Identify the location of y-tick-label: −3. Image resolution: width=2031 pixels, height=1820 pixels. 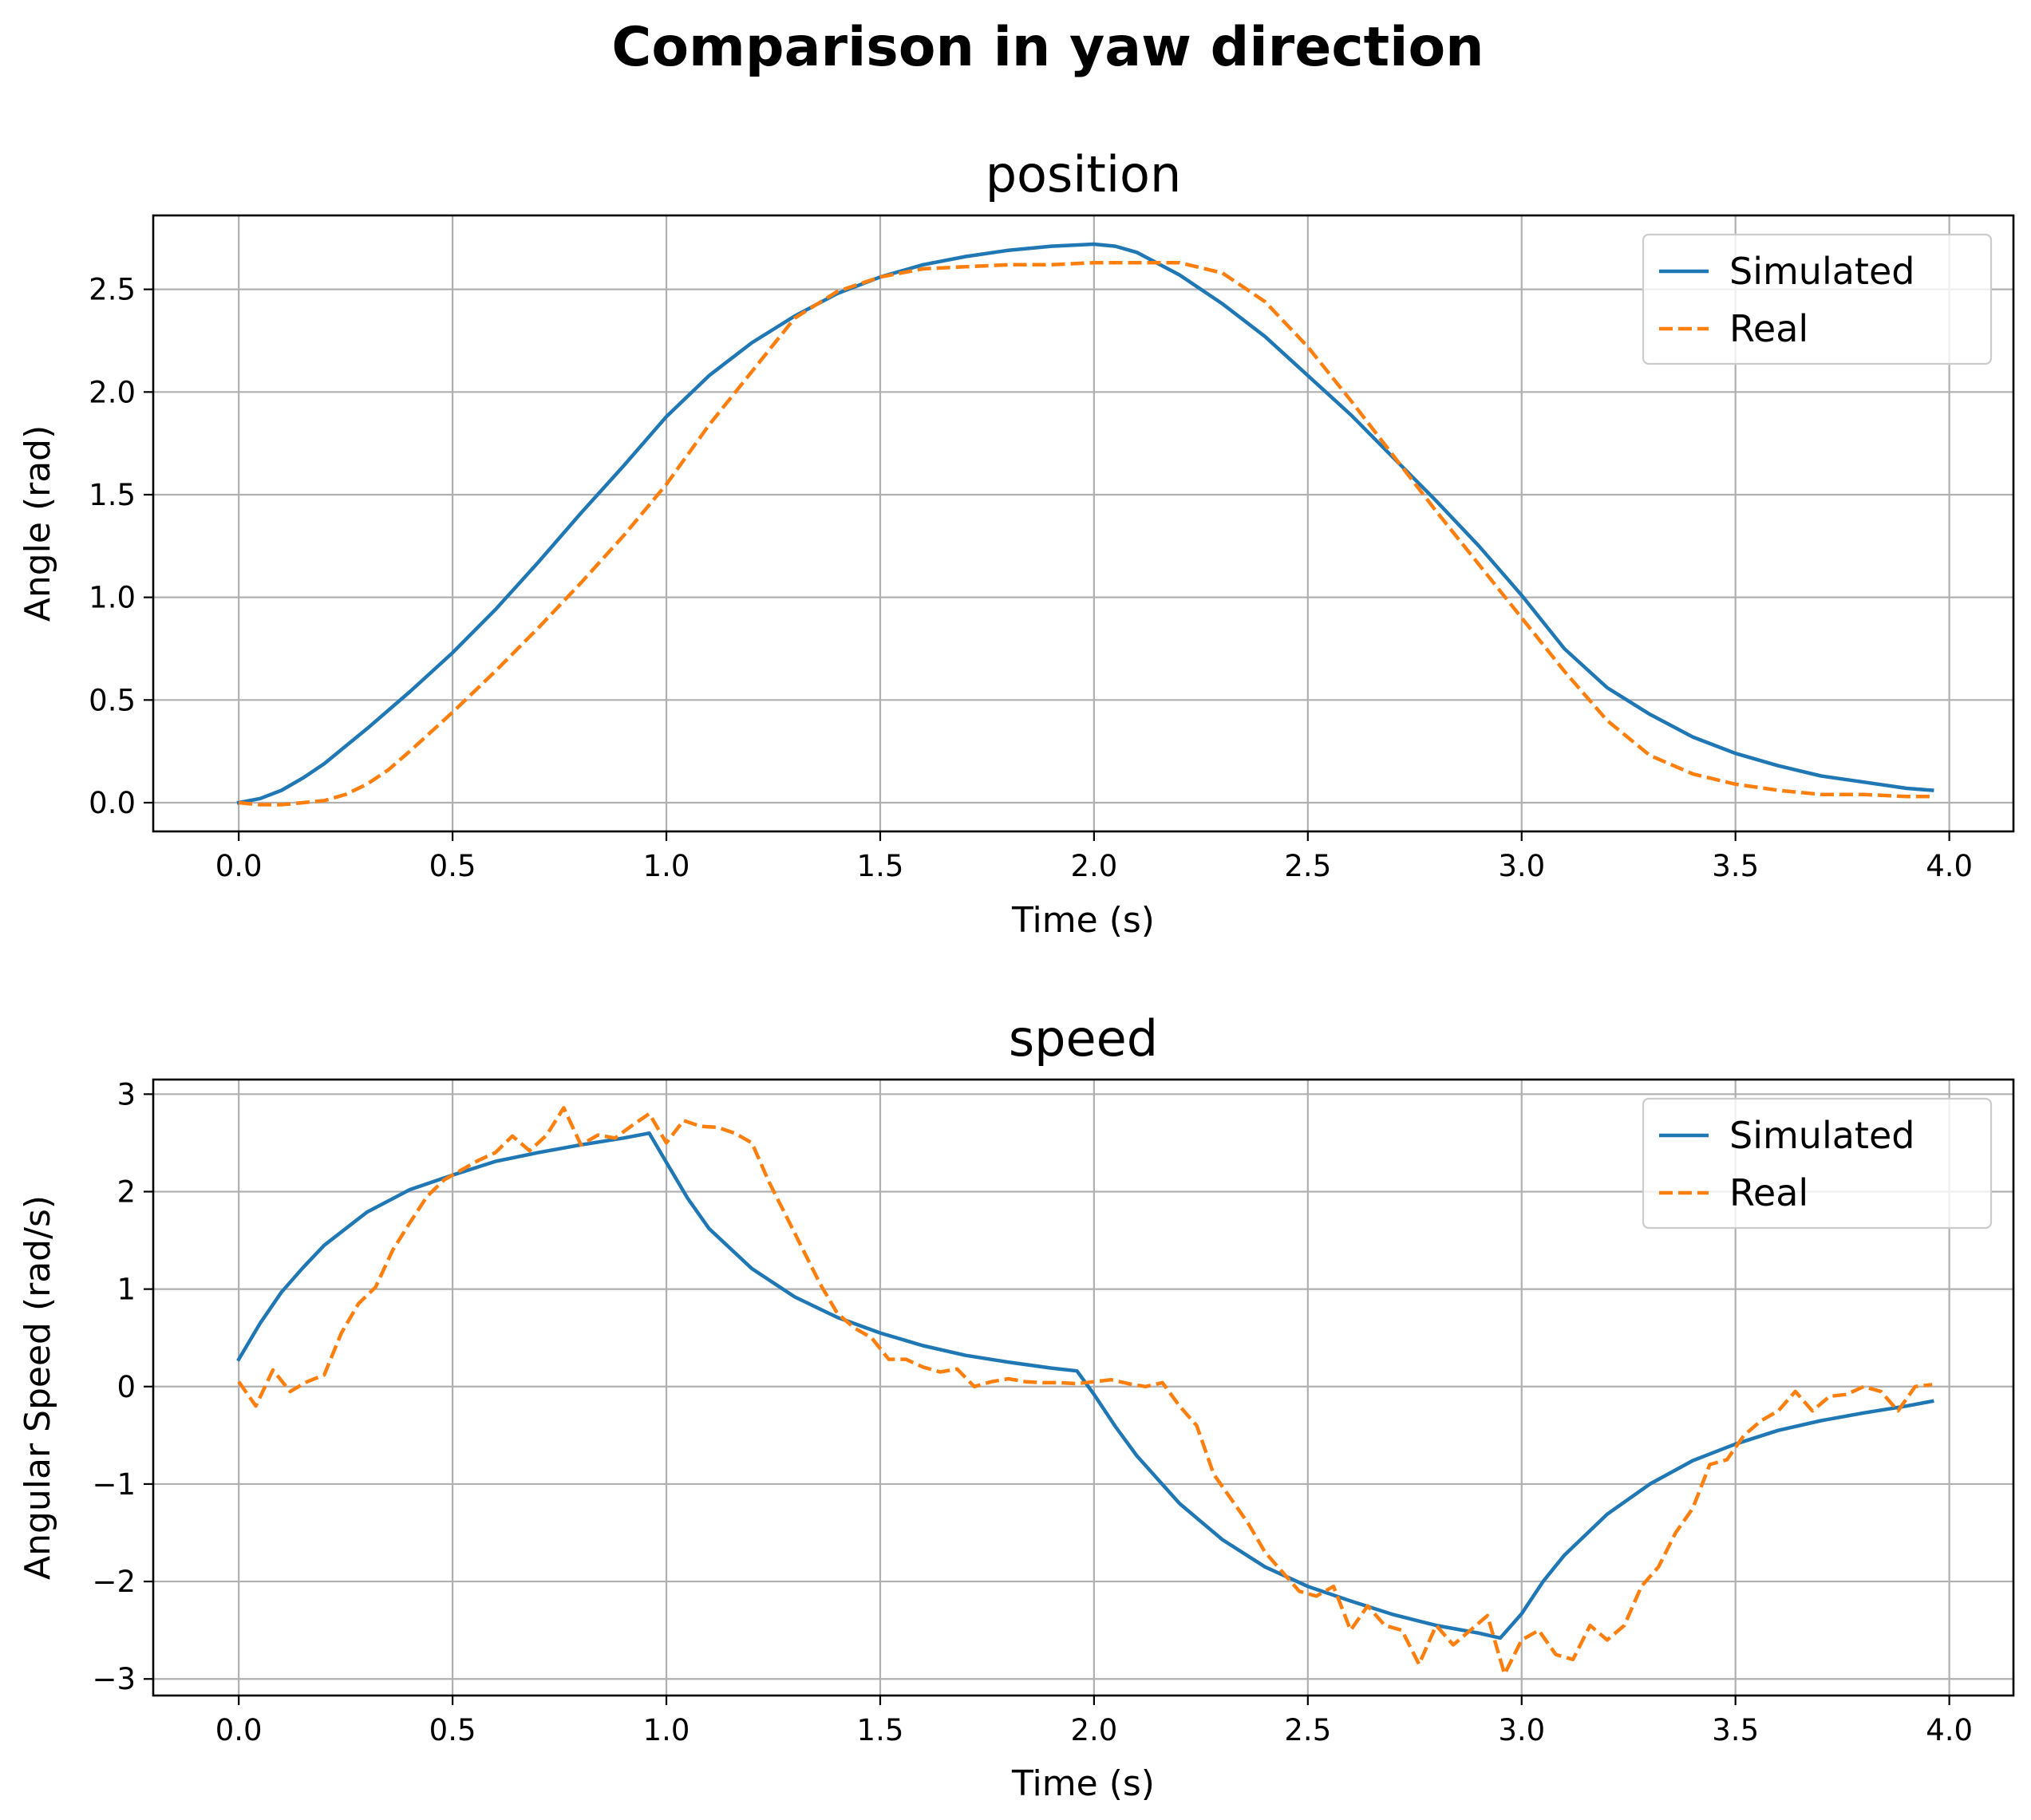
(114, 1679).